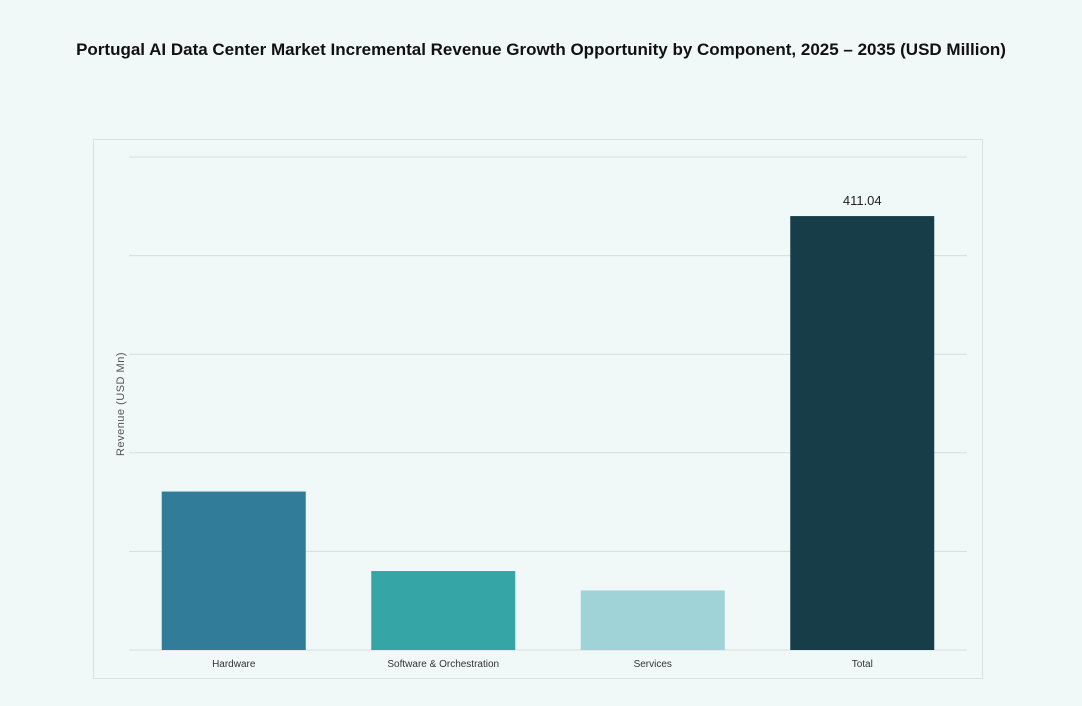  I want to click on bar-total, so click(862, 433).